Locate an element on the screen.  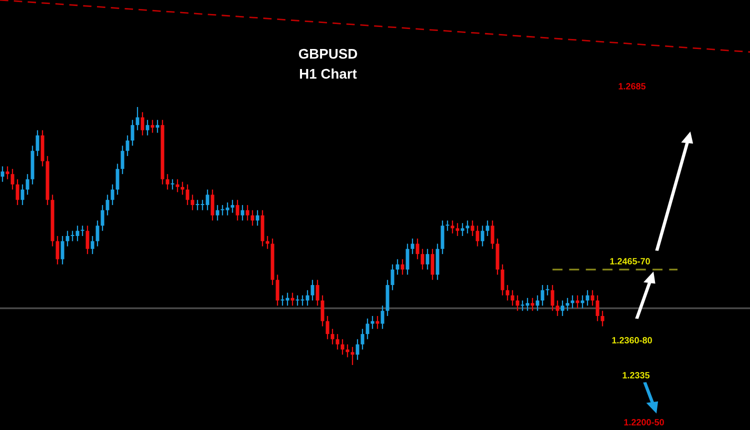
text: 1.2465-70 is located at coordinates (630, 261).